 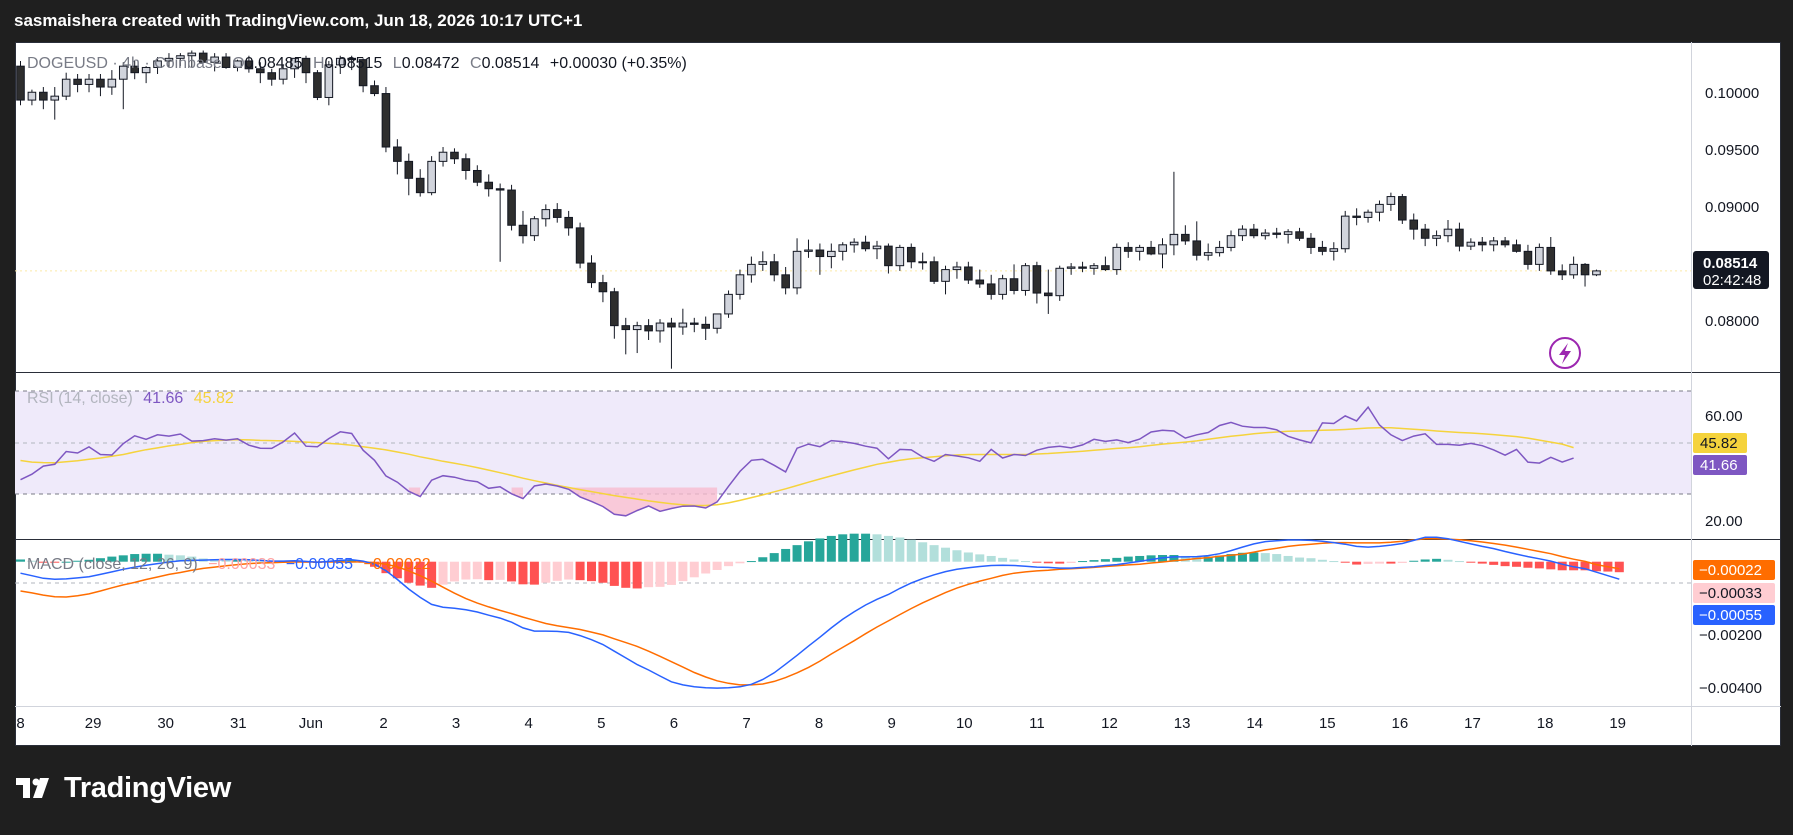 What do you see at coordinates (1724, 416) in the screenshot?
I see `rsi-axis-label: 60.00` at bounding box center [1724, 416].